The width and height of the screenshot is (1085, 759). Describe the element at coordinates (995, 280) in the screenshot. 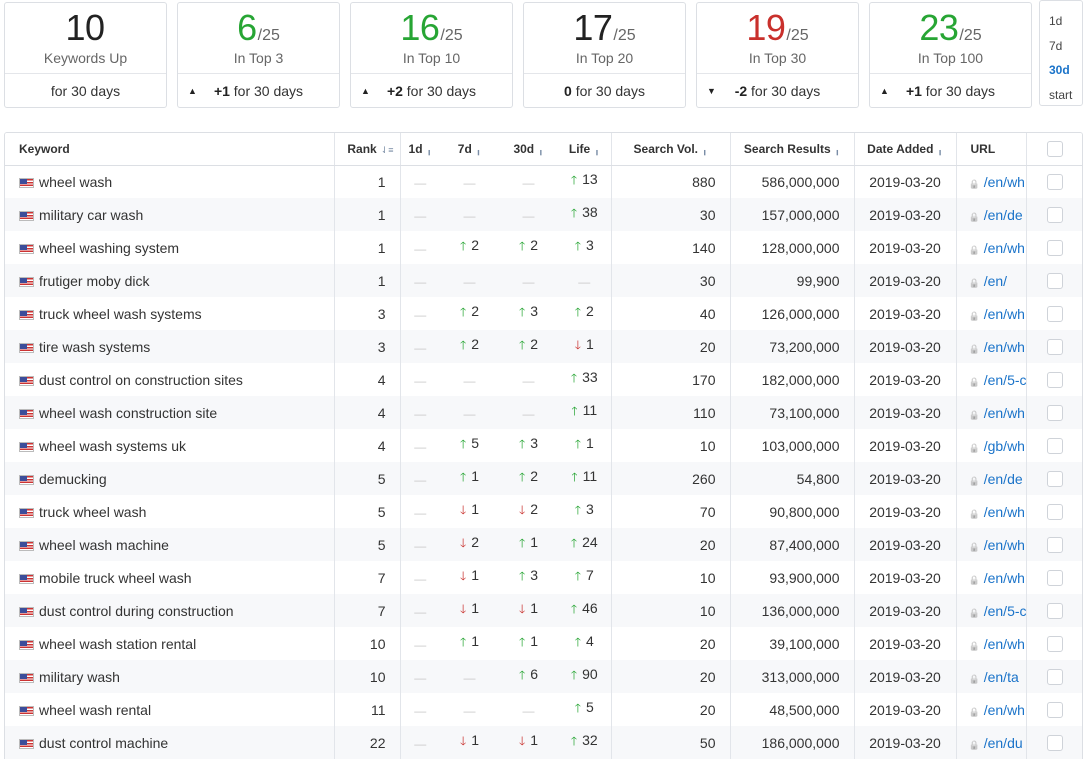

I see `url-link: /en/` at that location.